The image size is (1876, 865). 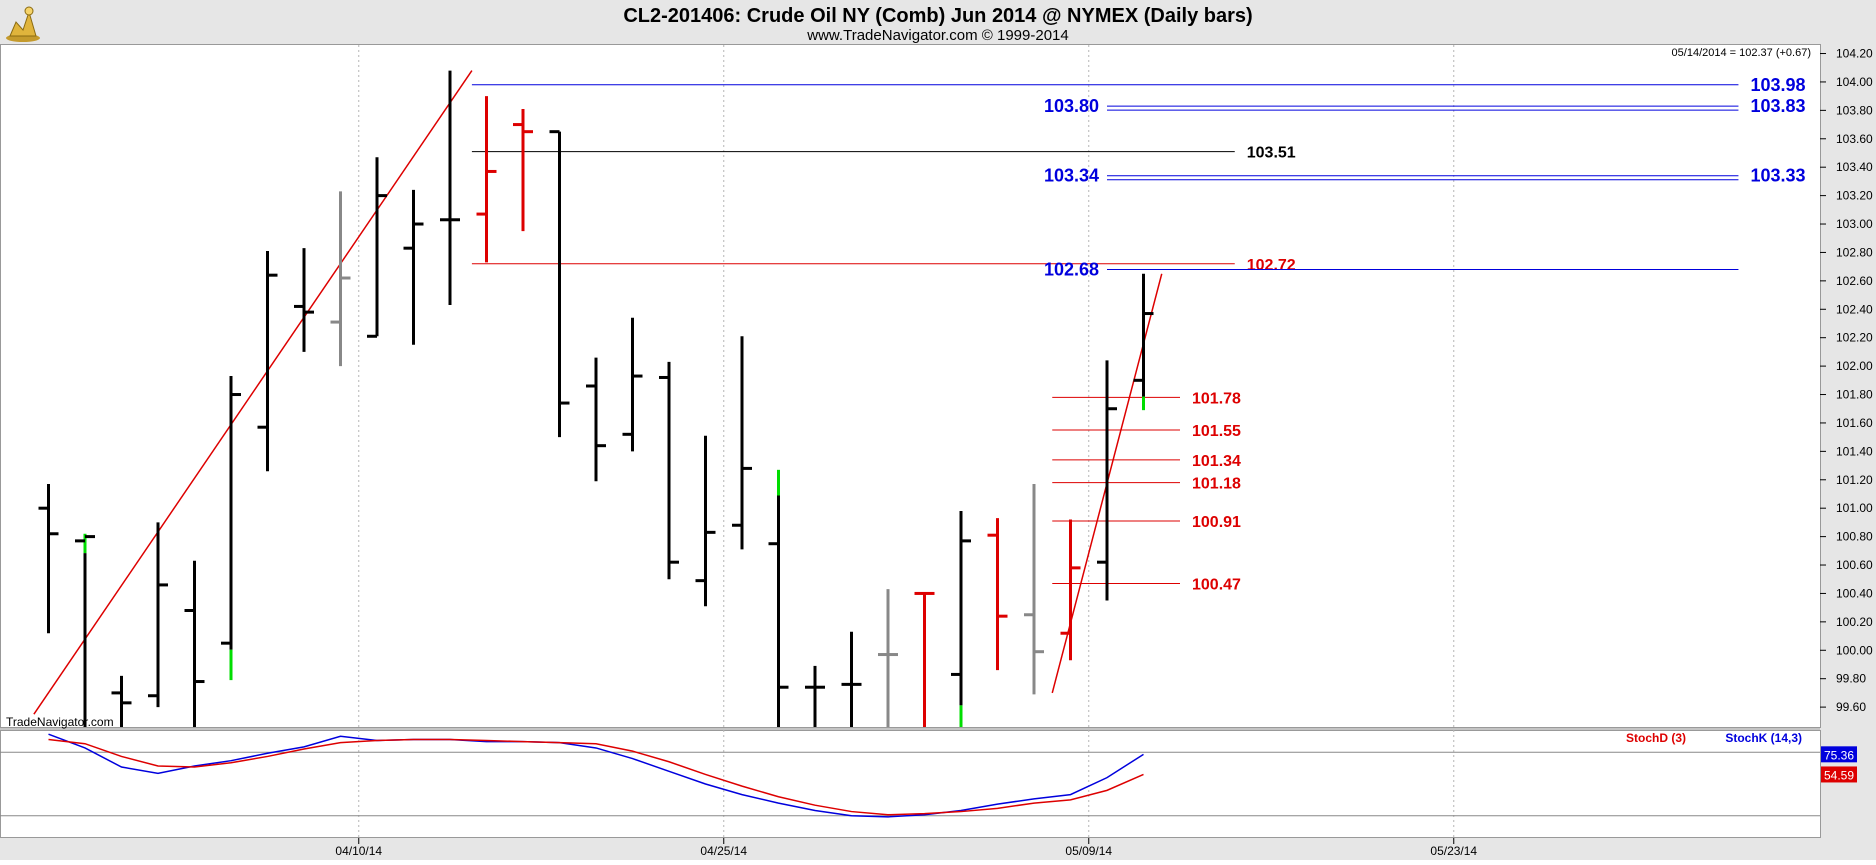 I want to click on price-level-label: 101.55, so click(x=1216, y=431).